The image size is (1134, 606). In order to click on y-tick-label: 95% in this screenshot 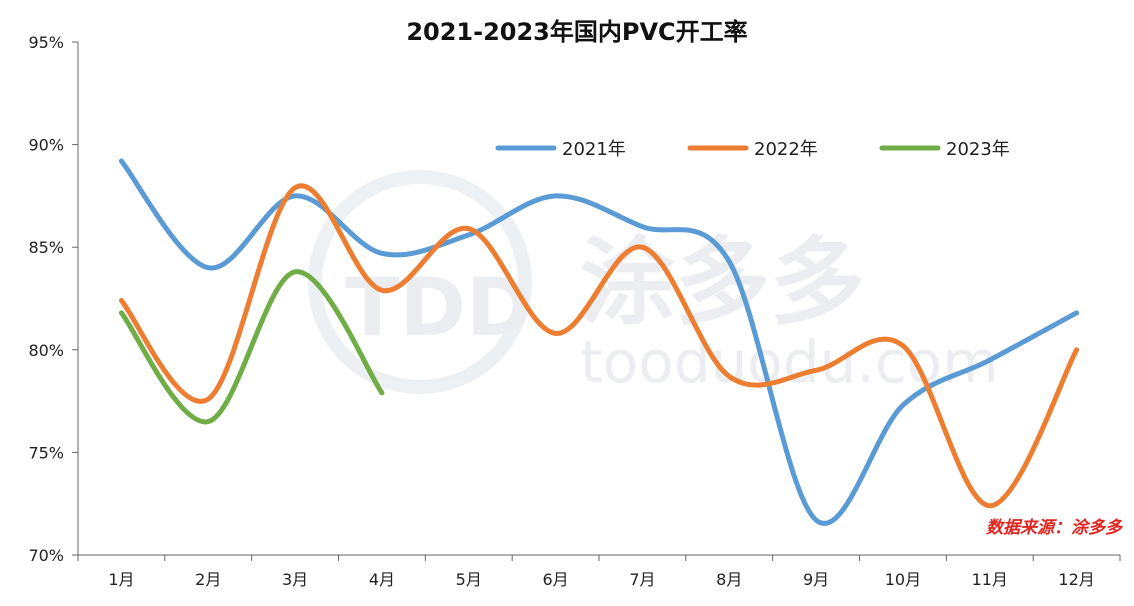, I will do `click(46, 42)`.